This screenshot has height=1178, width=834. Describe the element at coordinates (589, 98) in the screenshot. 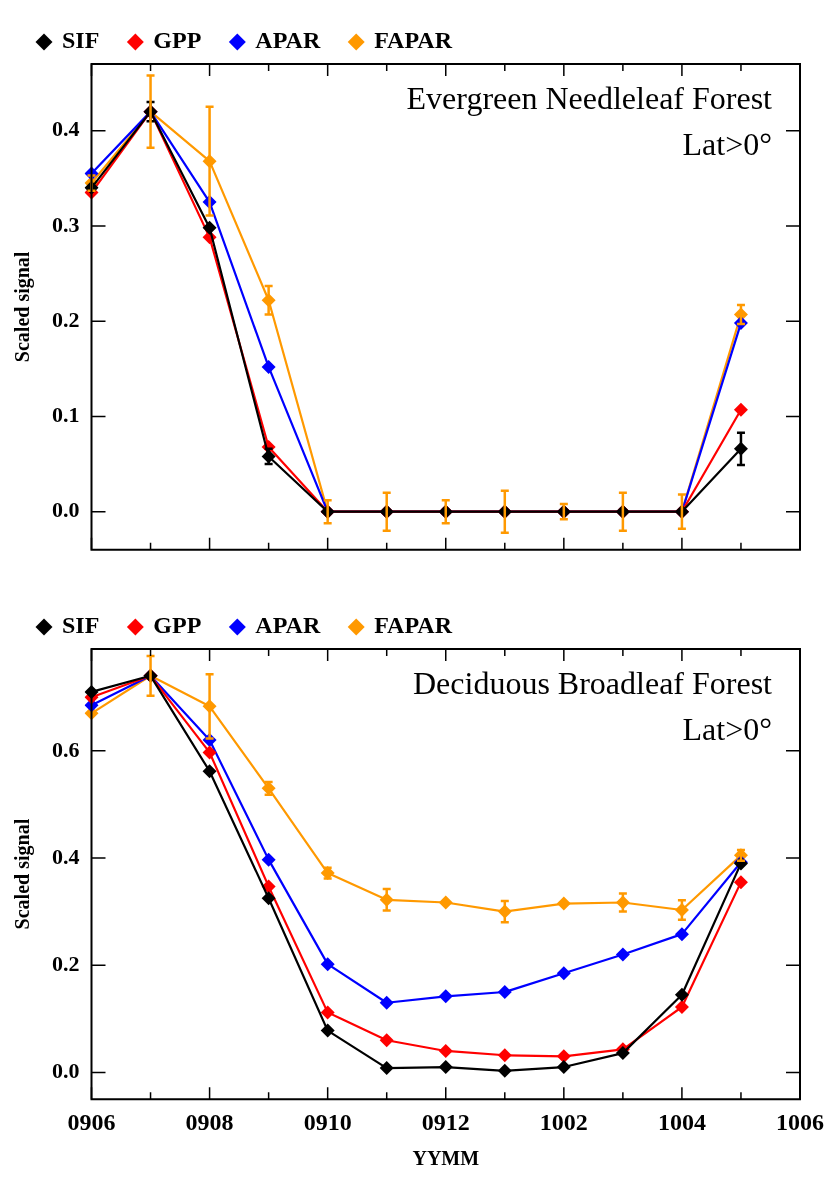

I see `annotation: Evergreen Needleleaf Forest` at that location.